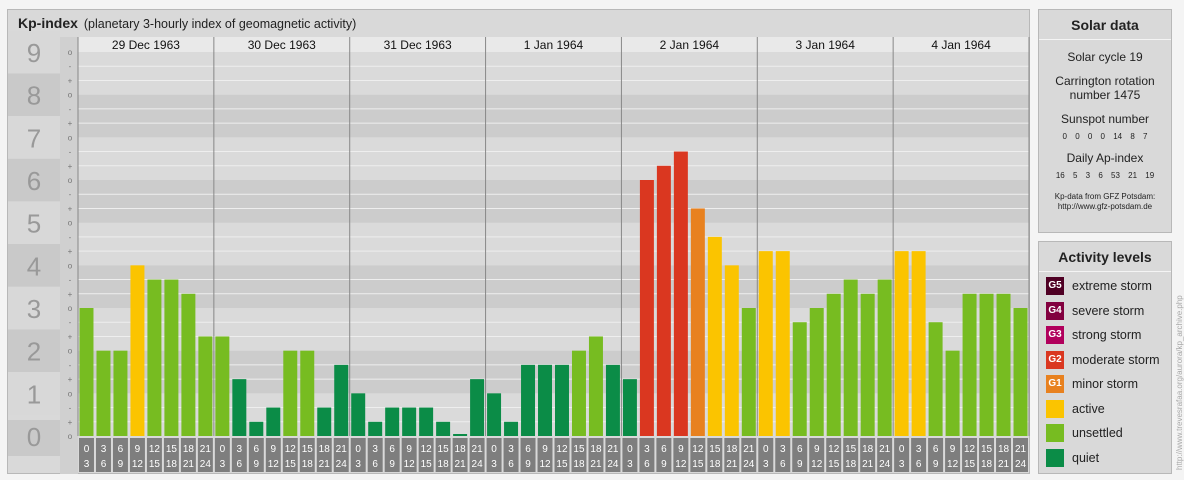 Image resolution: width=1184 pixels, height=480 pixels. I want to click on legend-label: strong storm, so click(1107, 335).